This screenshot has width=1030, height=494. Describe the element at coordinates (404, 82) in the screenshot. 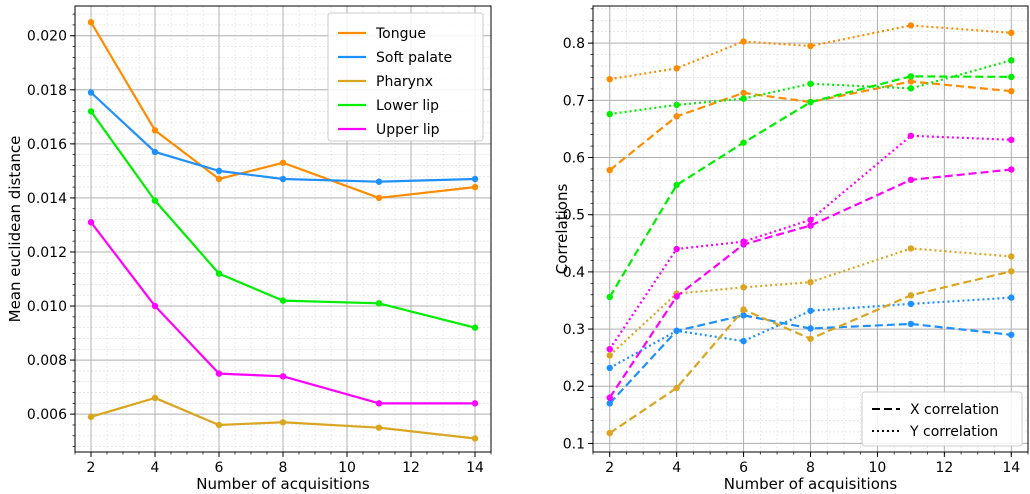

I see `legend-label: Pharynx` at that location.